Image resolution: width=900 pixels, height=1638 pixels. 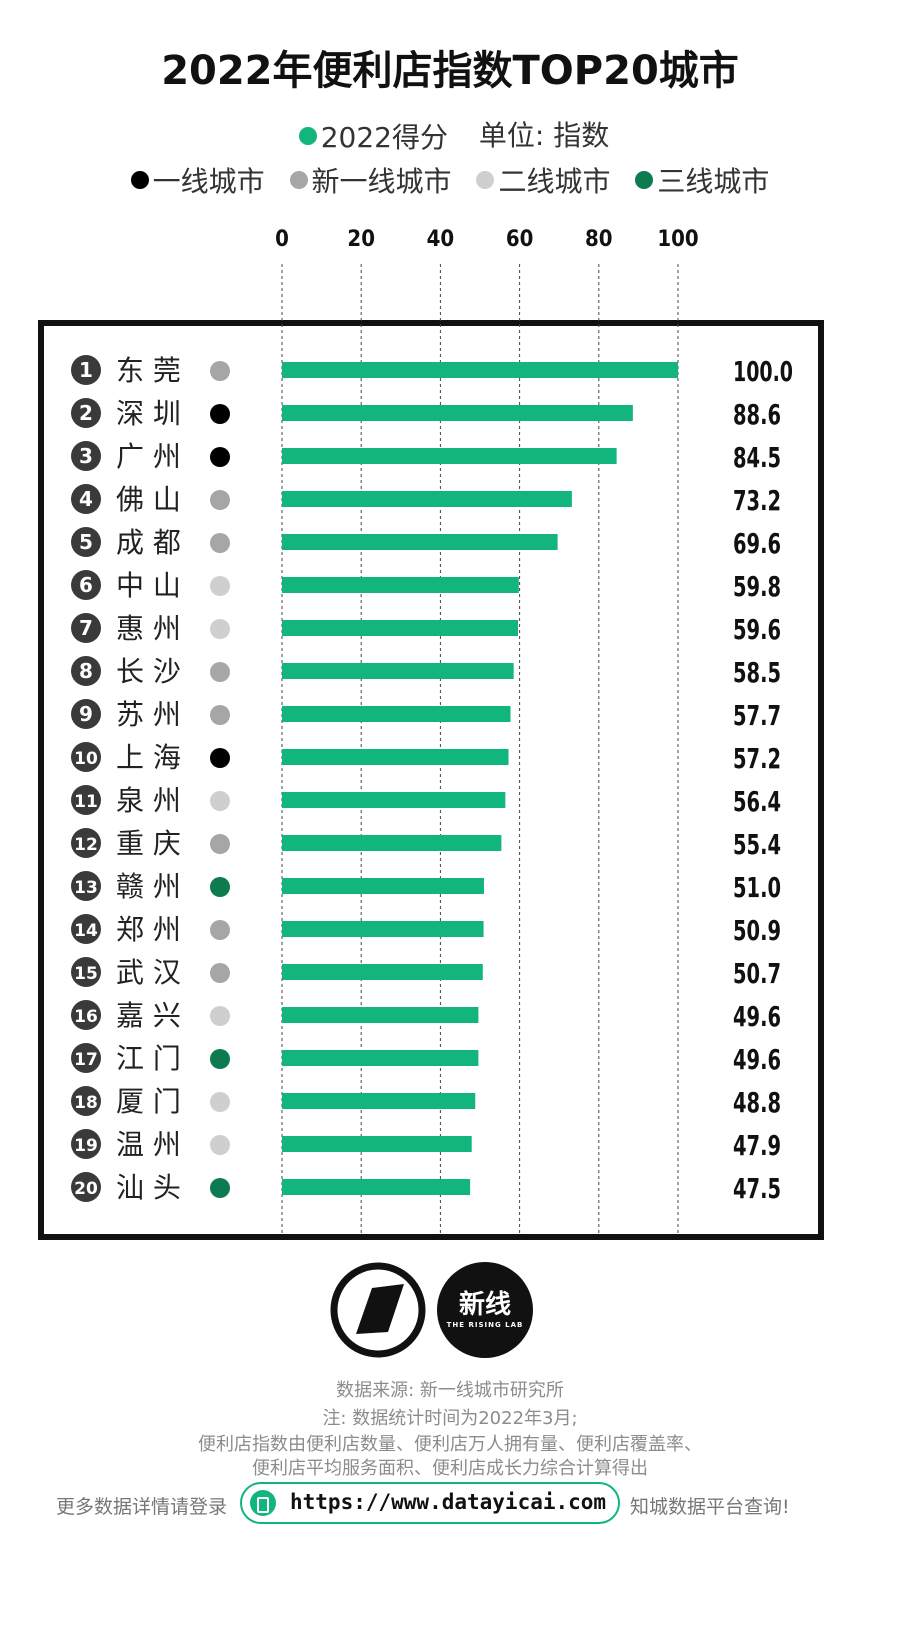 I want to click on legend-tier3-label: 三线城市, so click(x=713, y=181).